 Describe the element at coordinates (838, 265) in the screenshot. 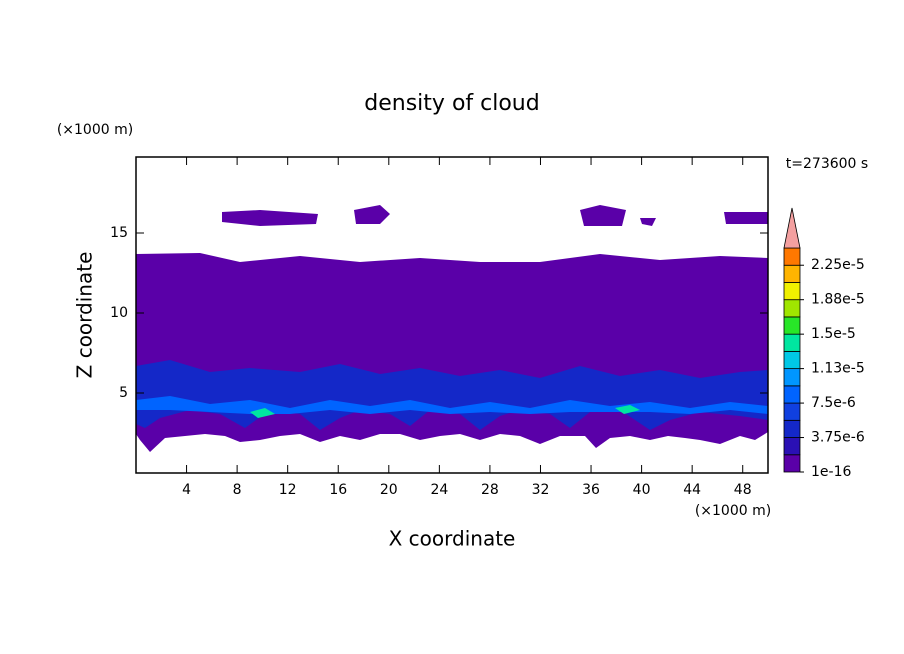

I see `colorbar-tick-label: 2.25e-5` at that location.